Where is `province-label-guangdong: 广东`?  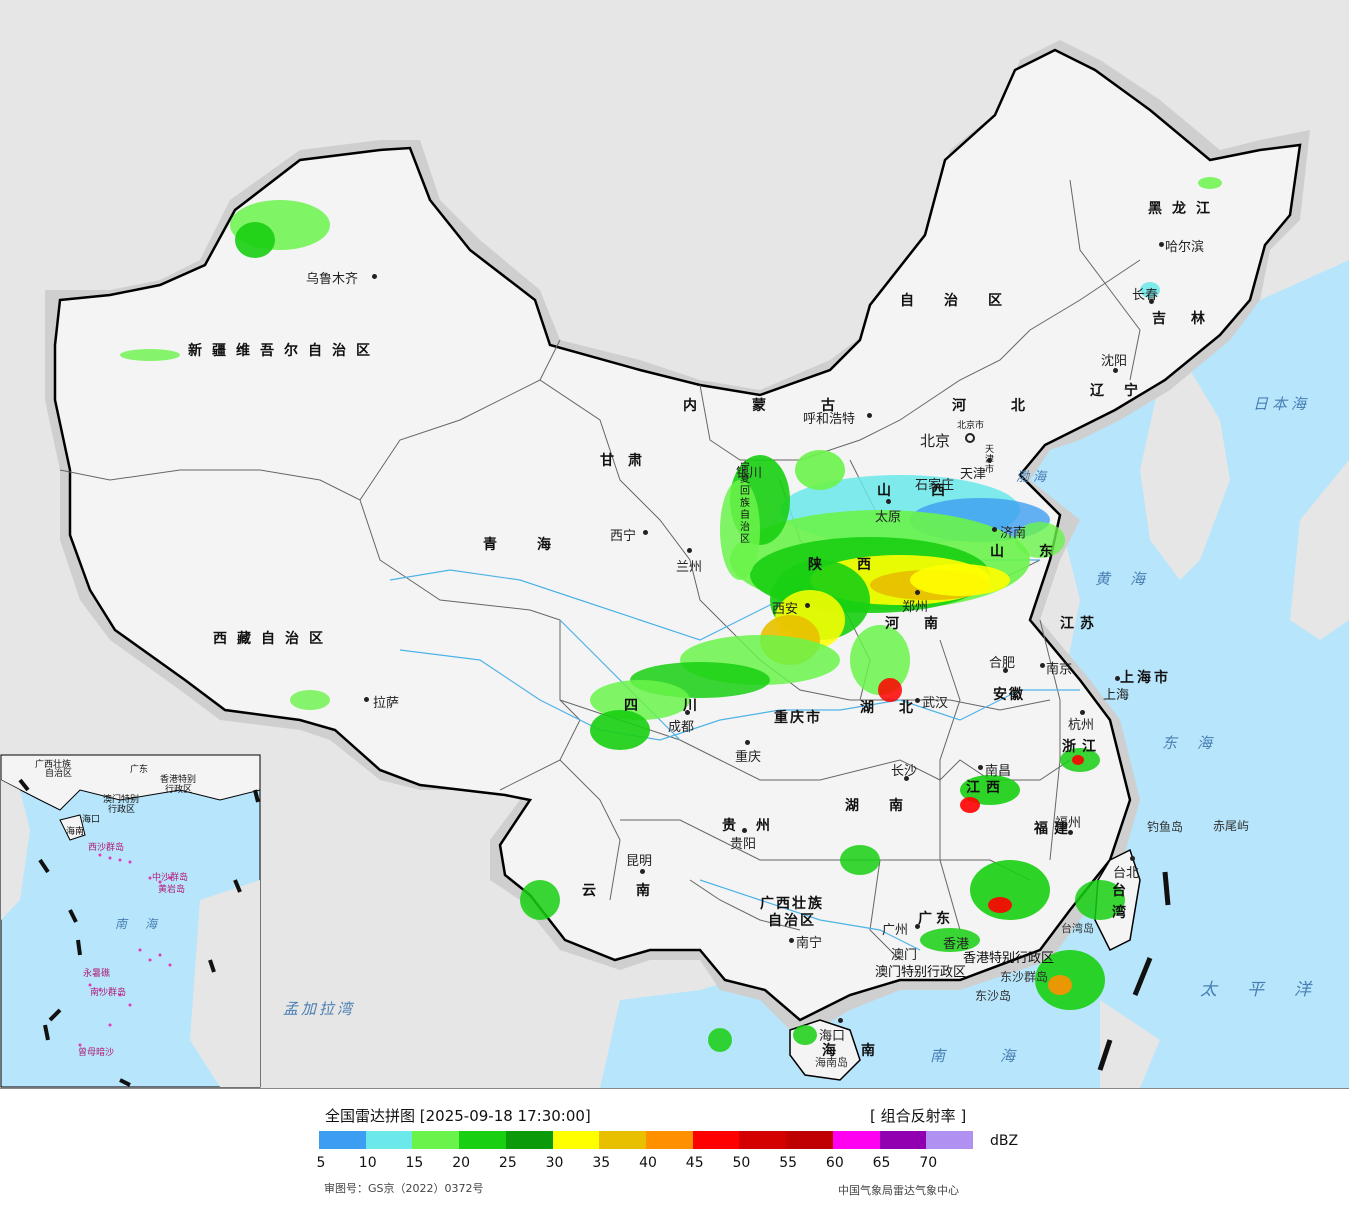
province-label-guangdong: 广东 is located at coordinates (936, 919).